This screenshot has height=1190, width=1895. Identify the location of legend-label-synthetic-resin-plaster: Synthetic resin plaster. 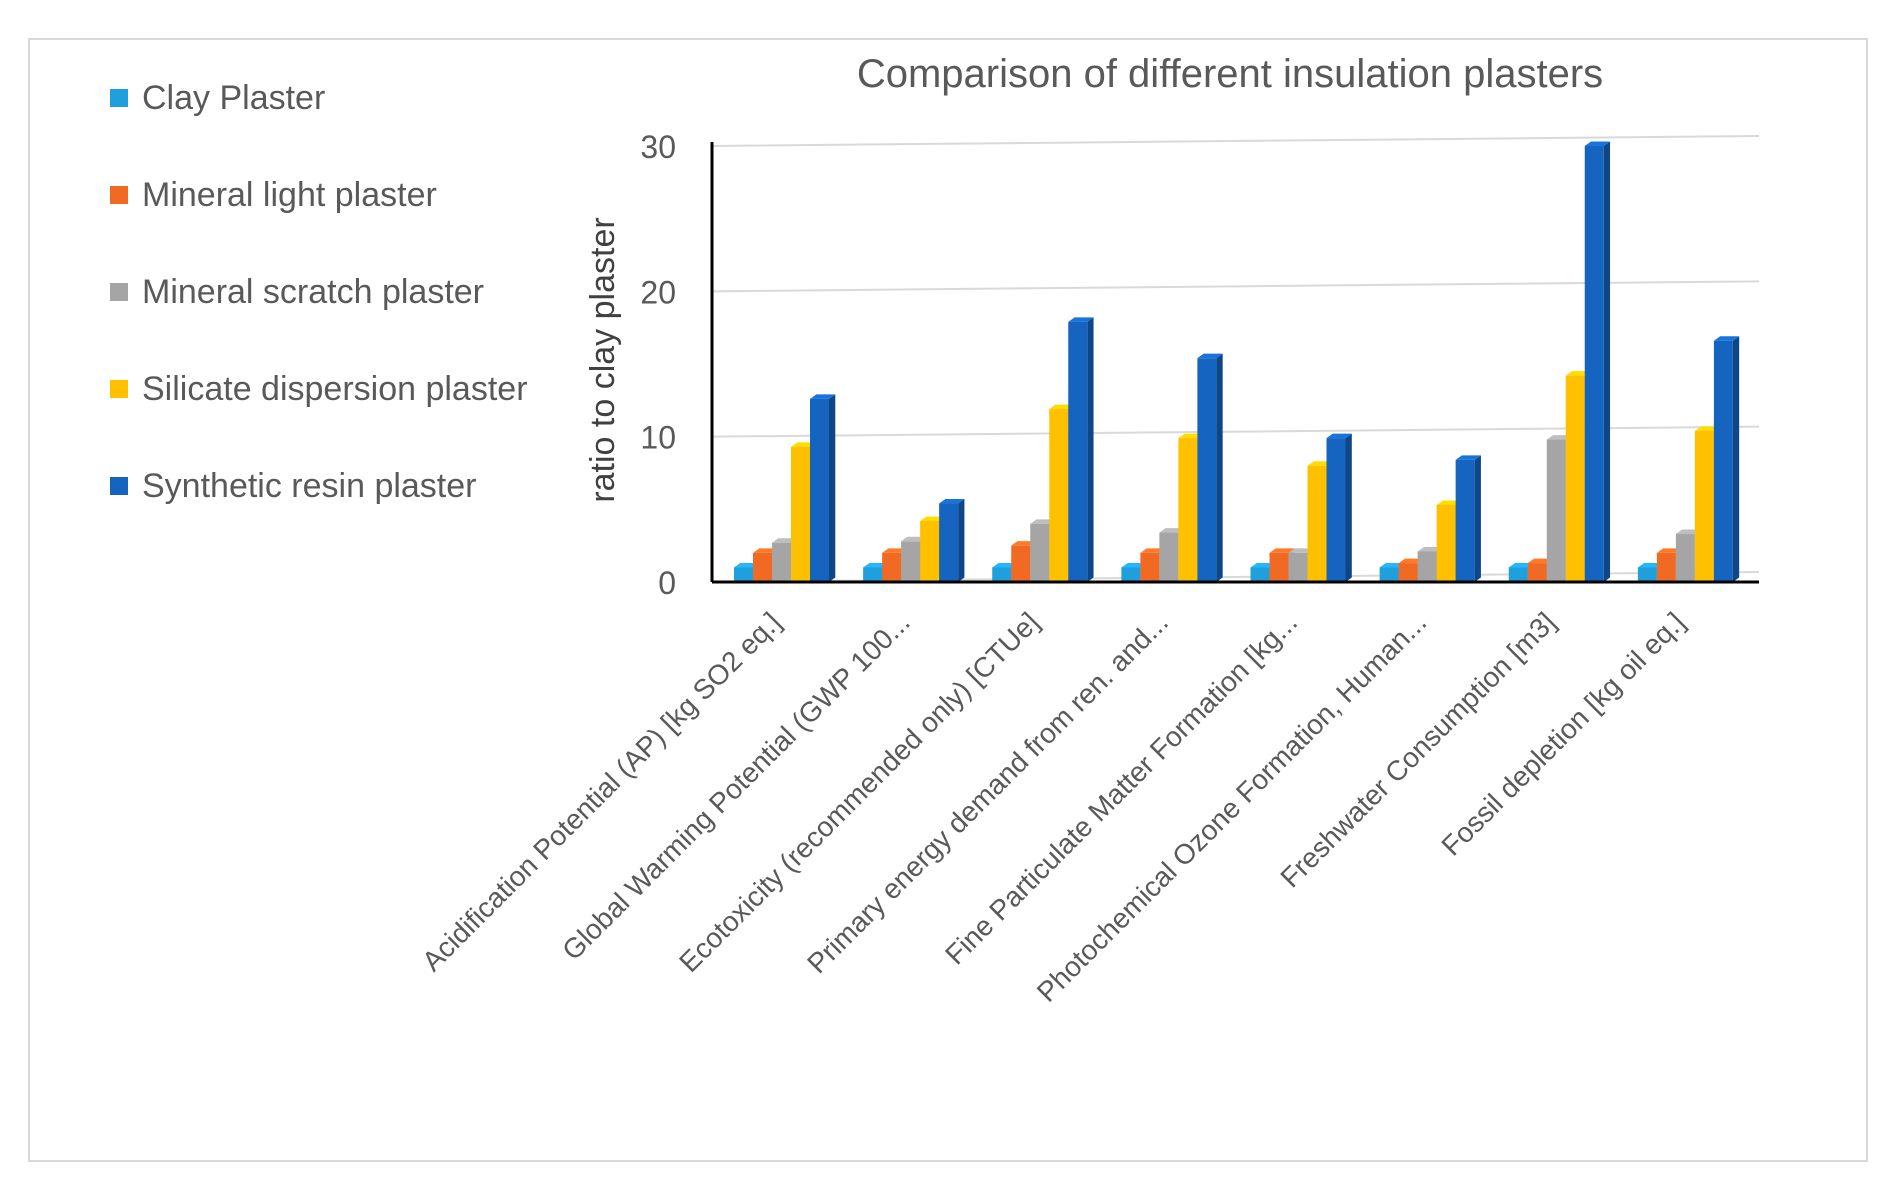
(309, 486).